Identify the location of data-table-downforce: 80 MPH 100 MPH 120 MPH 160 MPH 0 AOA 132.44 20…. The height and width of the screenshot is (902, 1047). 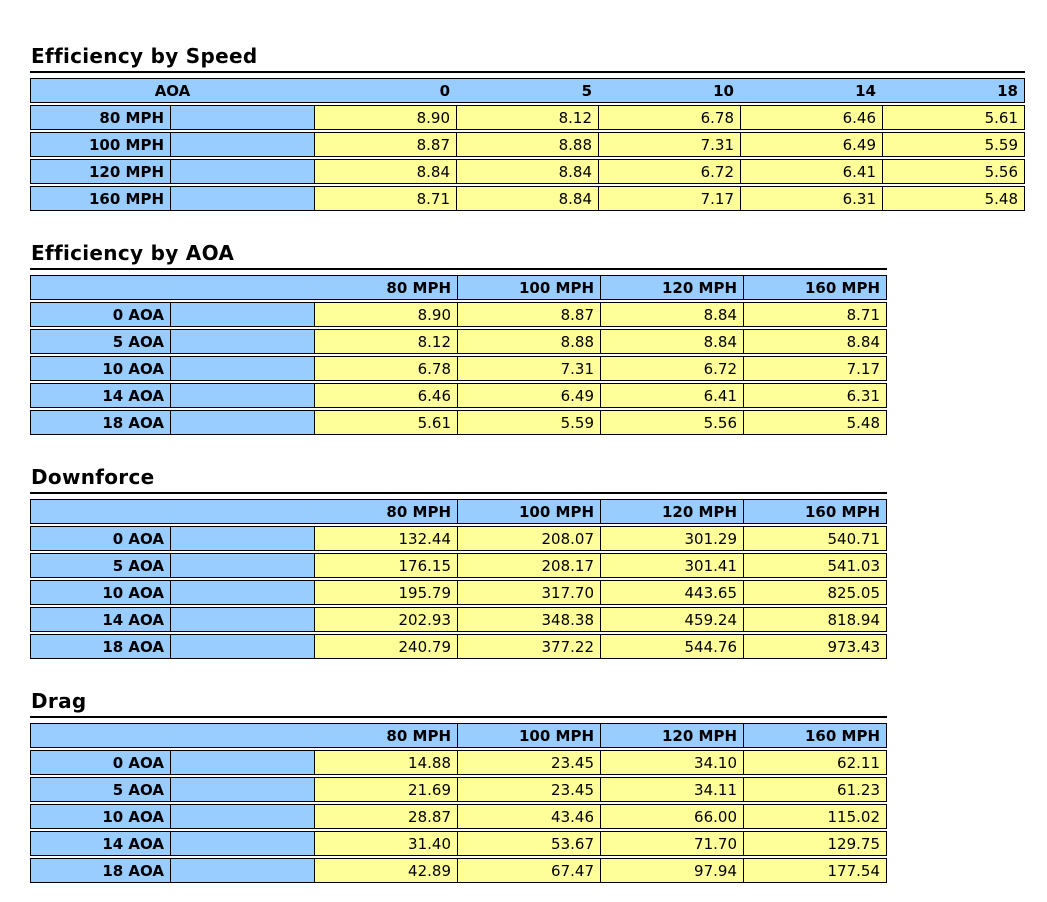
(458, 579).